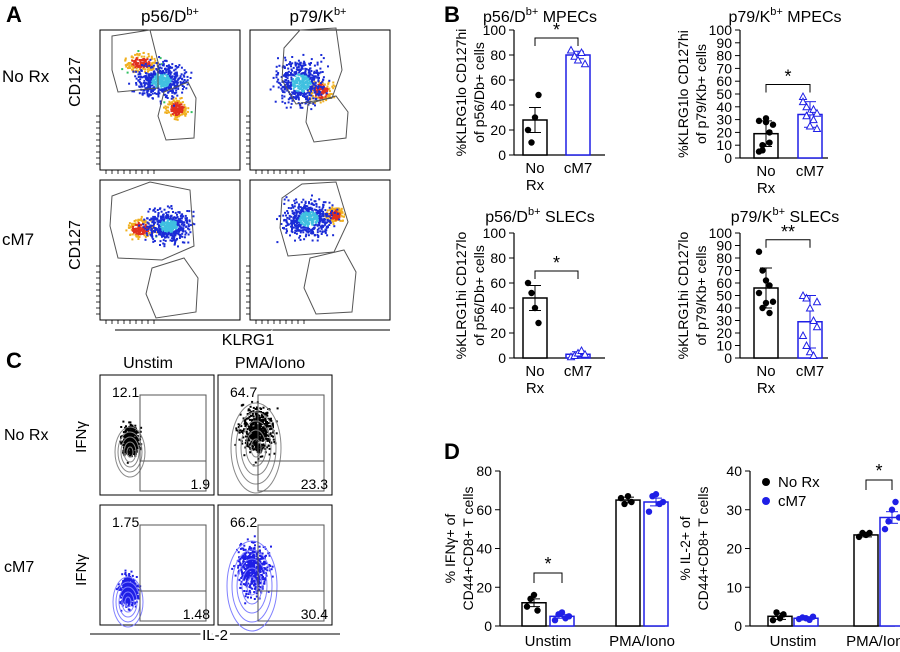  I want to click on contour-line, so click(130, 452).